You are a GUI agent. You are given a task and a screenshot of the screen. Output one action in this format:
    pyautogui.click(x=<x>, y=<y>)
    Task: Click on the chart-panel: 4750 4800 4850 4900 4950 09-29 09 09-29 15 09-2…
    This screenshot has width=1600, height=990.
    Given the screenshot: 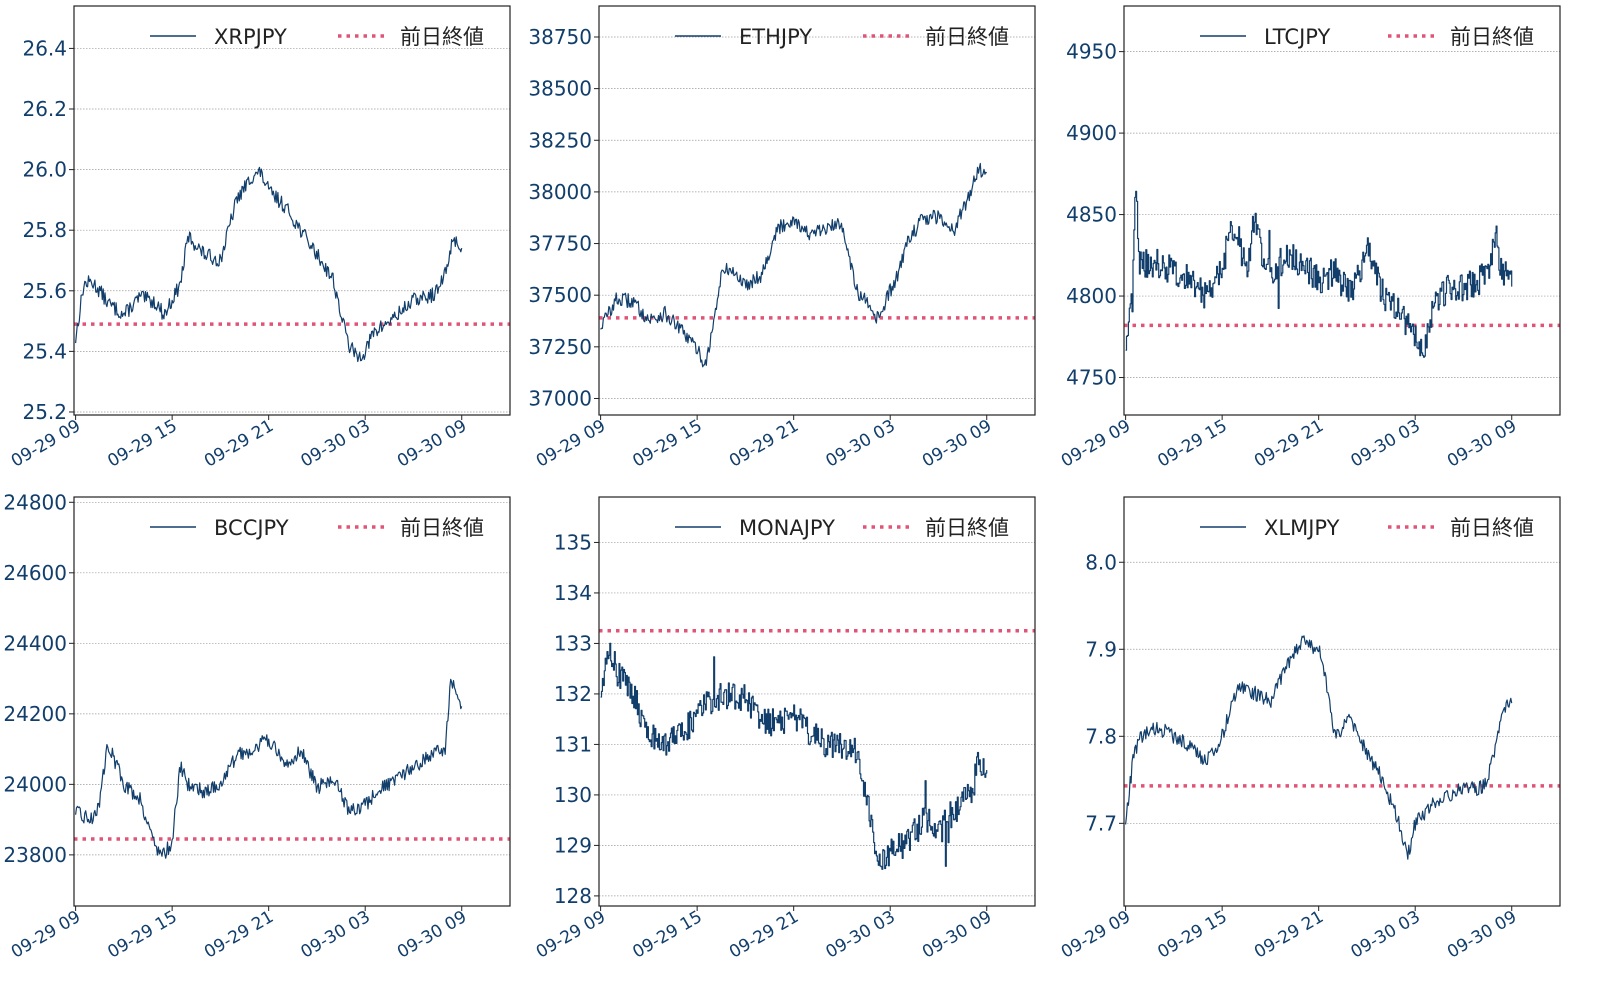 What is the action you would take?
    pyautogui.click(x=1309, y=238)
    